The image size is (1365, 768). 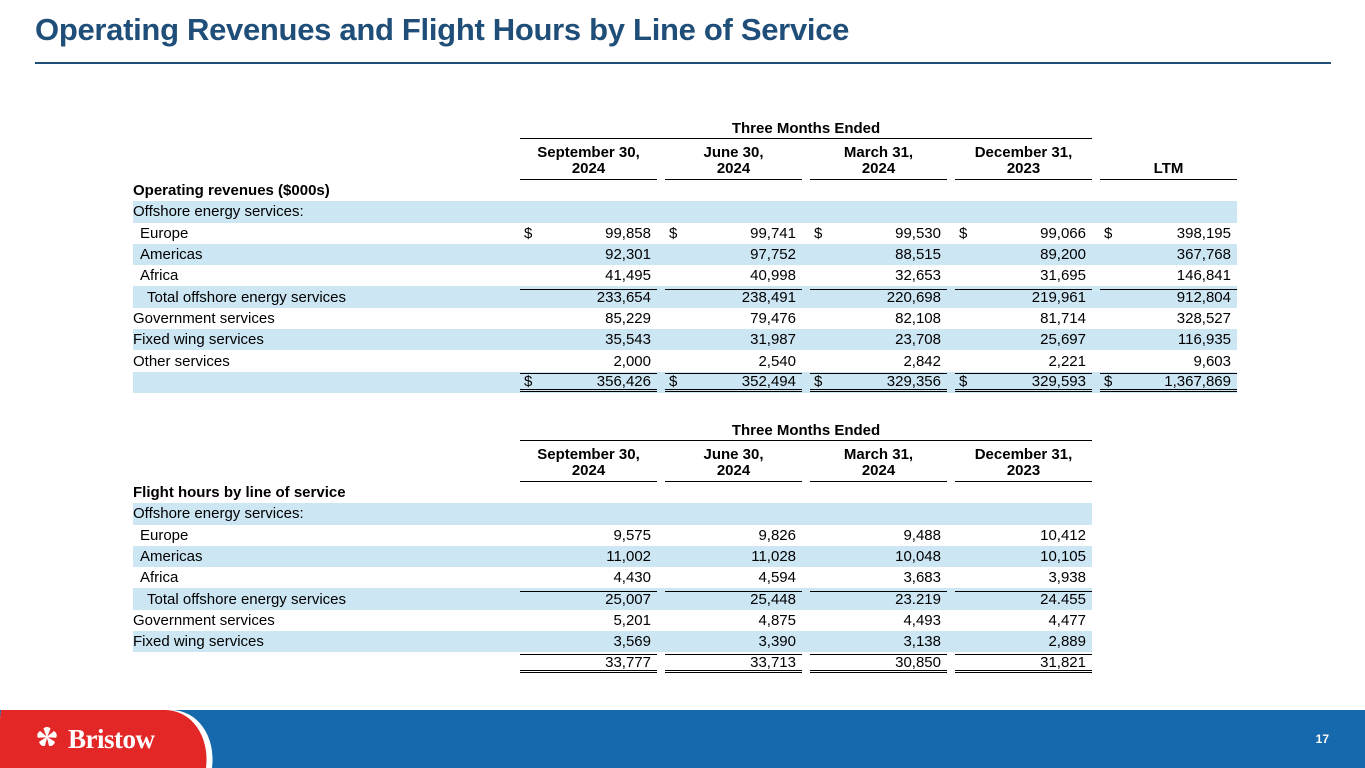 I want to click on value-cell: $99,858, so click(x=588, y=233).